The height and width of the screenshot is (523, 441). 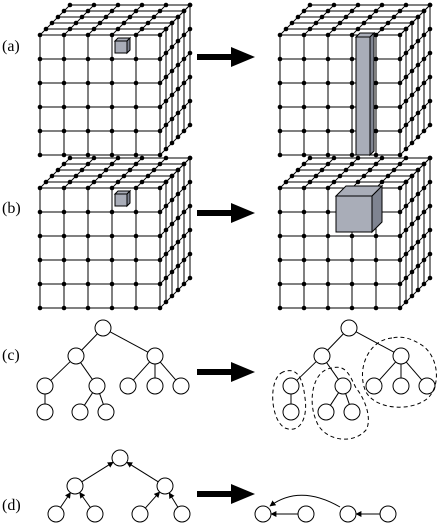 I want to click on highlighted-cell, so click(x=121, y=47).